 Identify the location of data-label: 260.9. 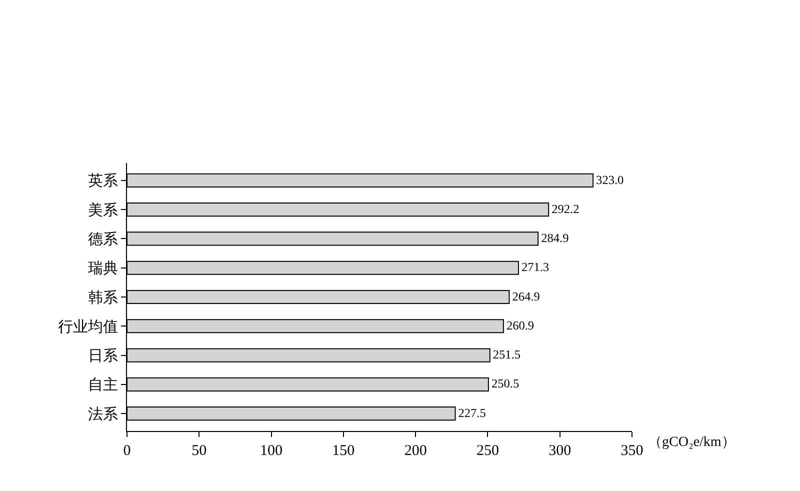
(520, 325).